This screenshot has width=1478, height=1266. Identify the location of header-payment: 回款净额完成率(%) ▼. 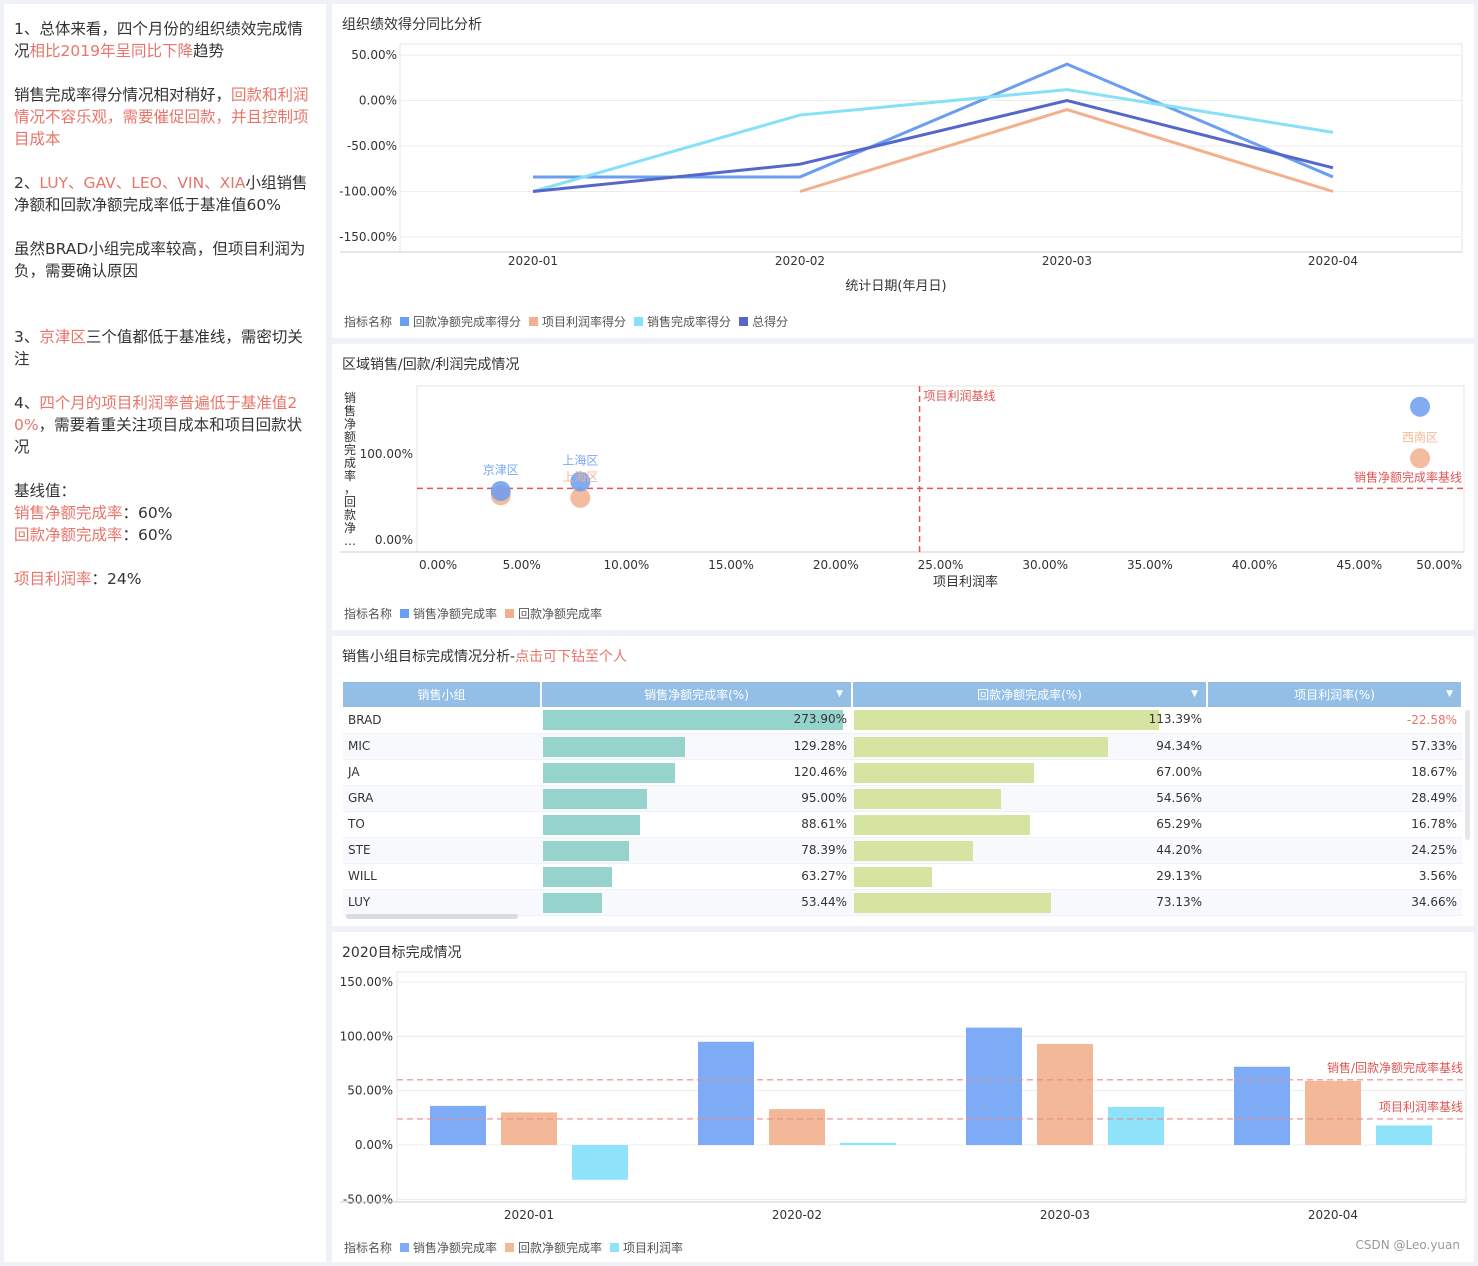
(1030, 694).